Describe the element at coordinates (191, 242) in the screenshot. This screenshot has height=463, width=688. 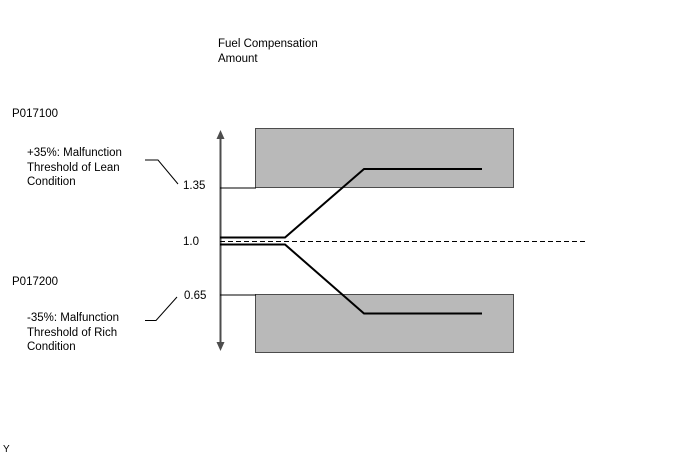
I see `tick-label-center: 1.0` at that location.